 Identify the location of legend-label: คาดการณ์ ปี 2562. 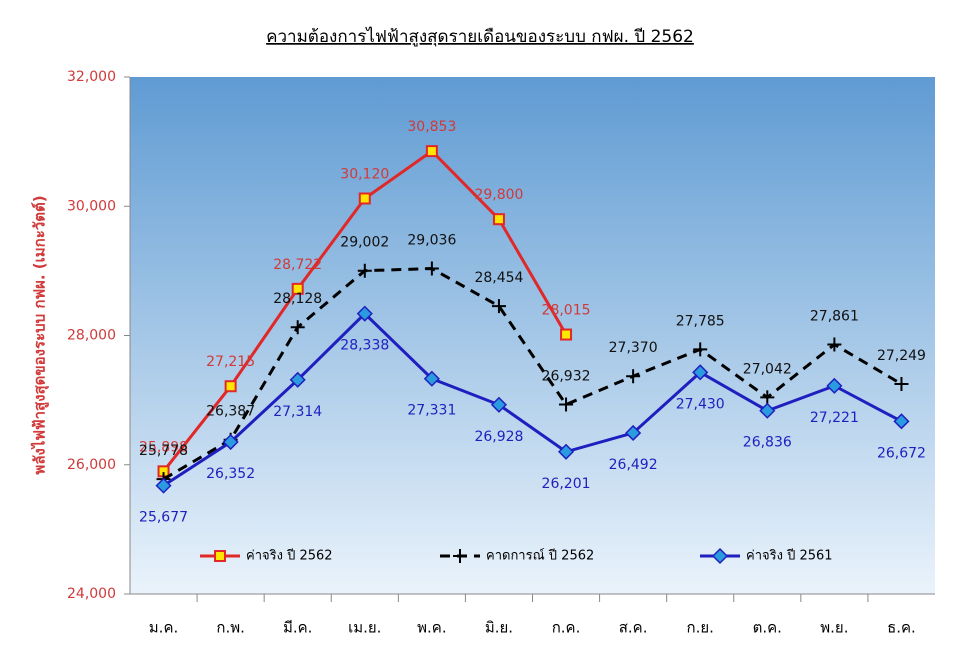
(540, 556).